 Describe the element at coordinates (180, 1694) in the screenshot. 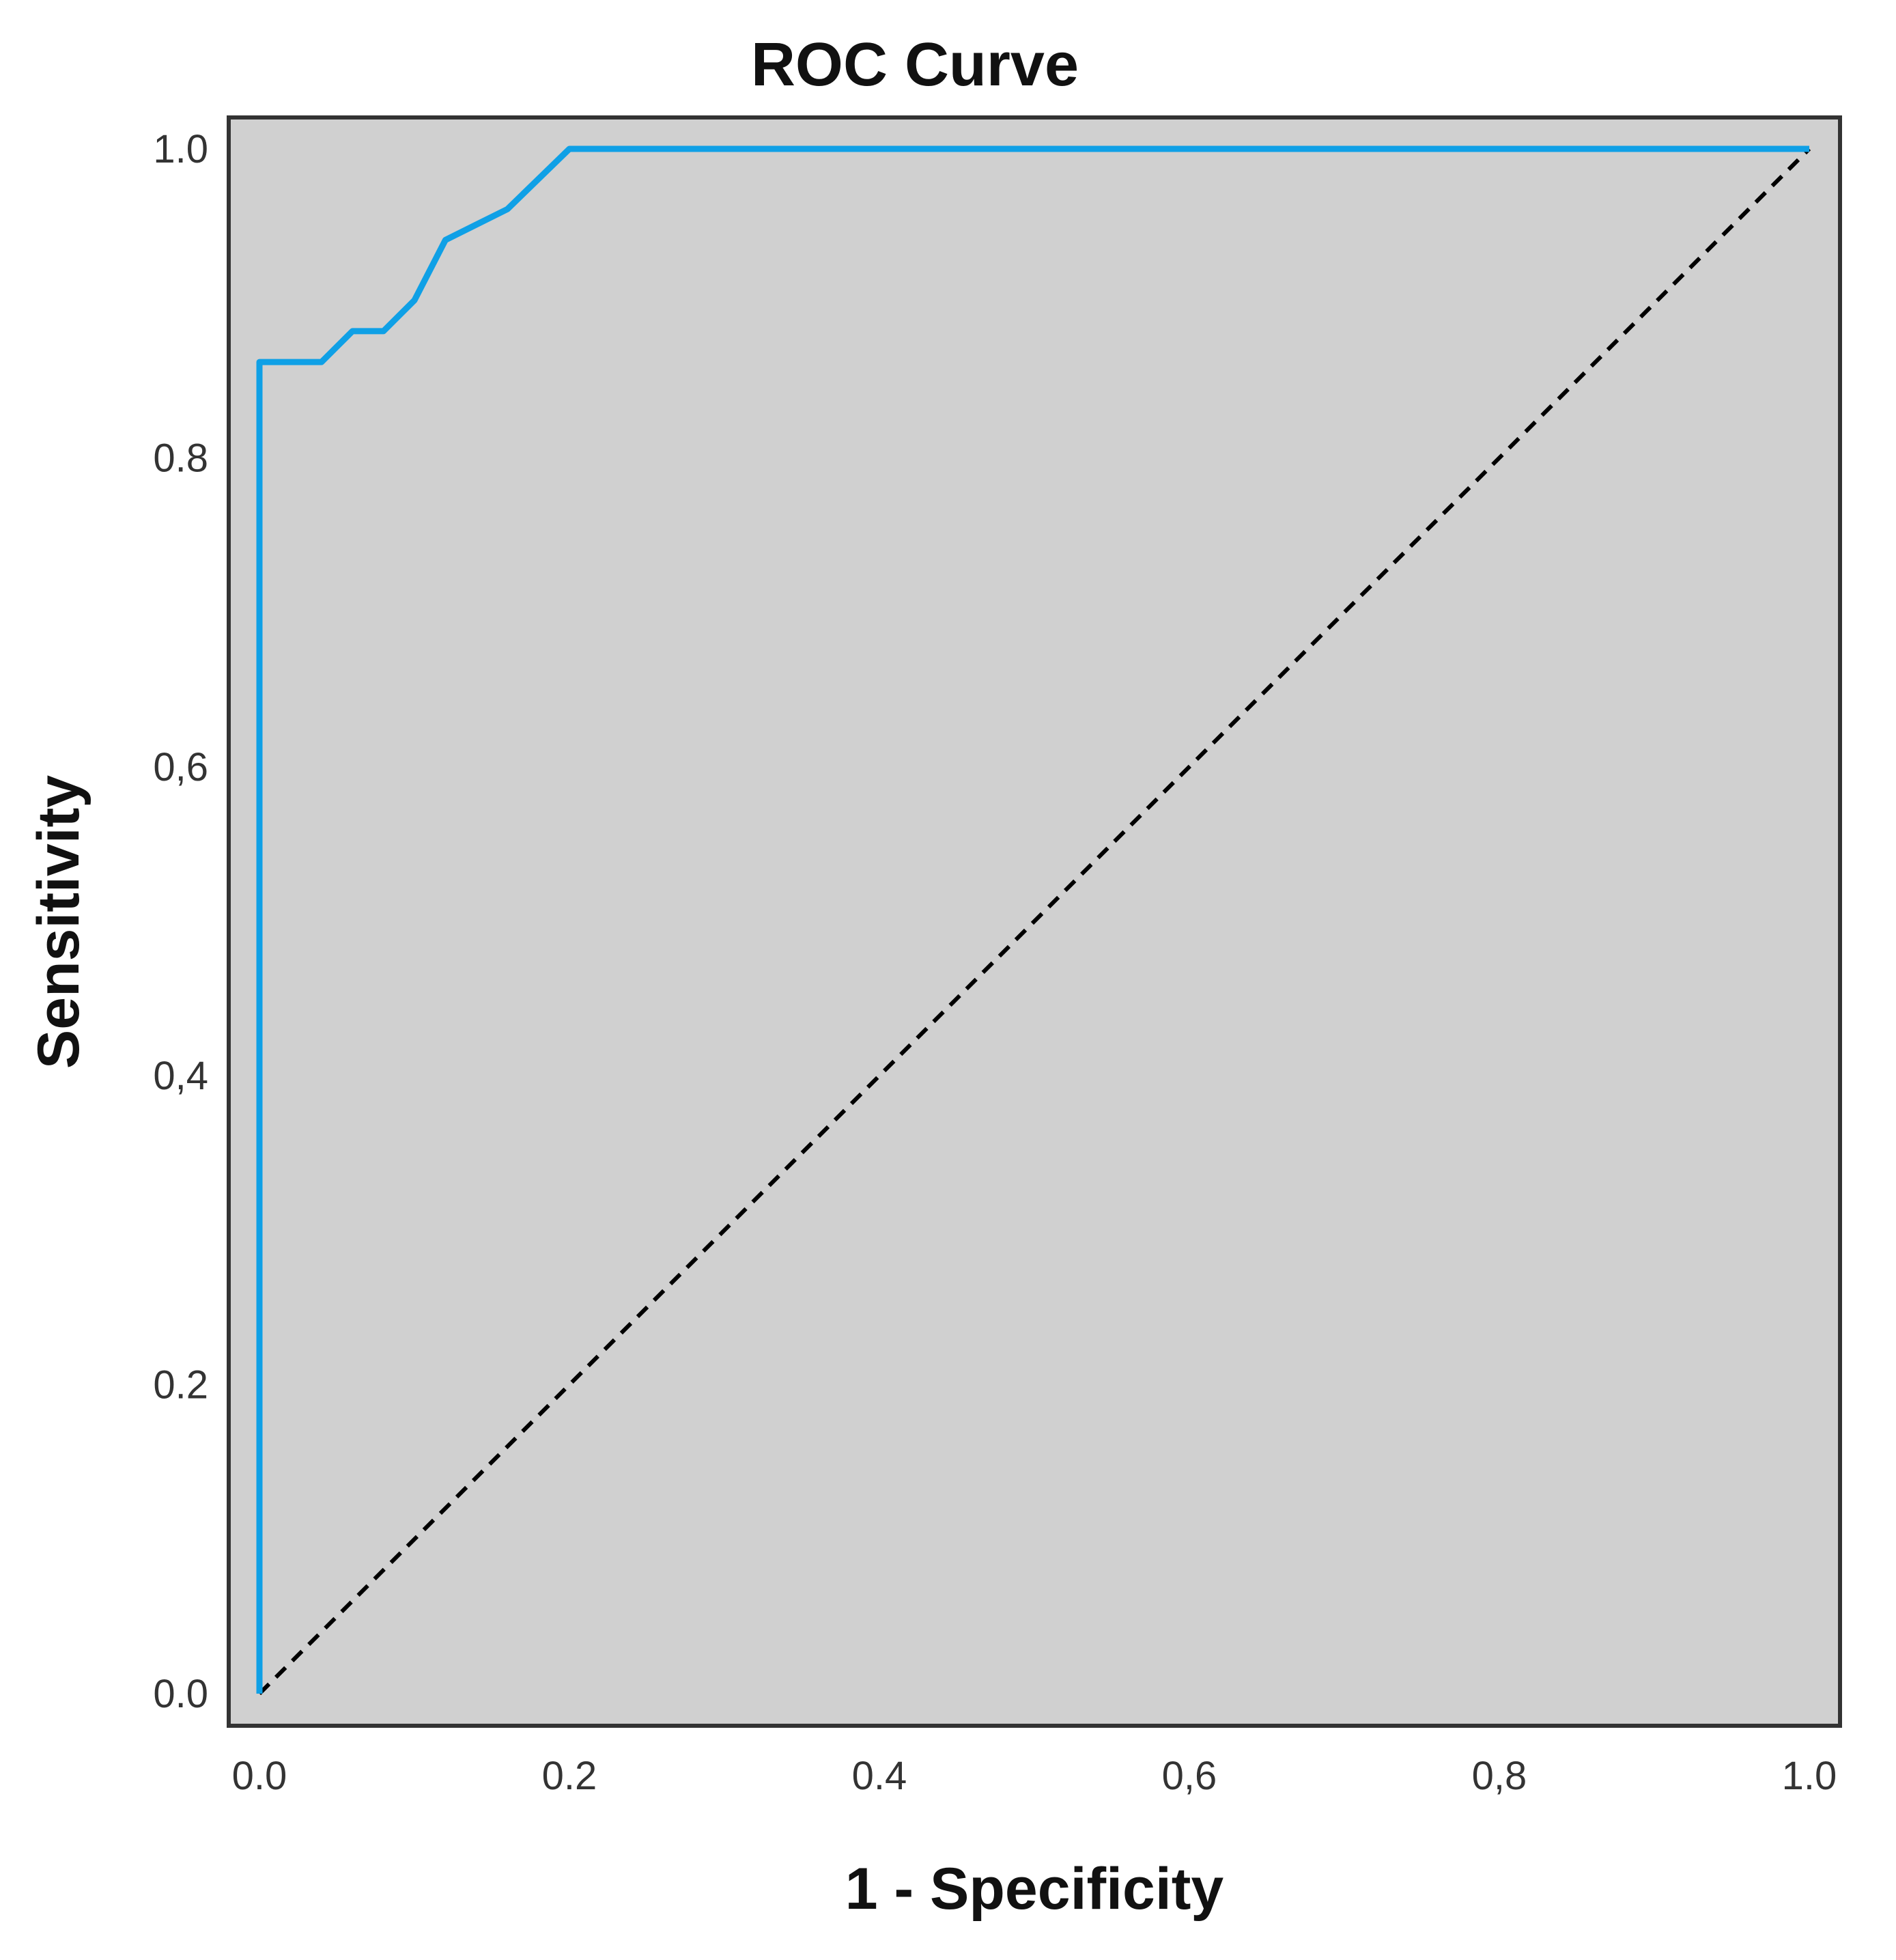

I see `y-tick-label: 0.0` at that location.